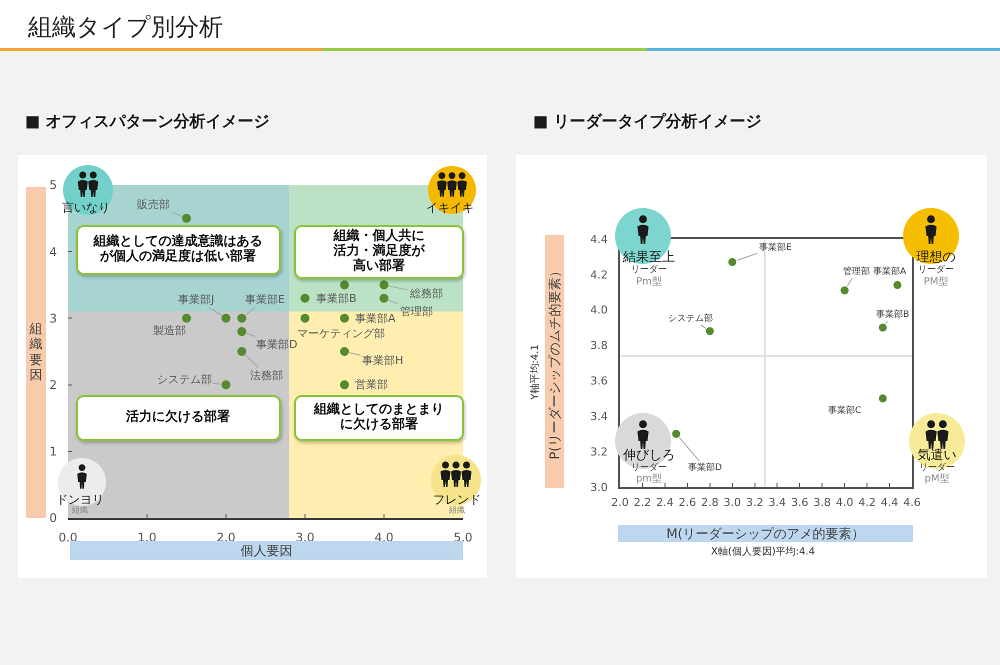 This screenshot has width=1000, height=665. What do you see at coordinates (86, 207) in the screenshot?
I see `annotation: 言いなり` at bounding box center [86, 207].